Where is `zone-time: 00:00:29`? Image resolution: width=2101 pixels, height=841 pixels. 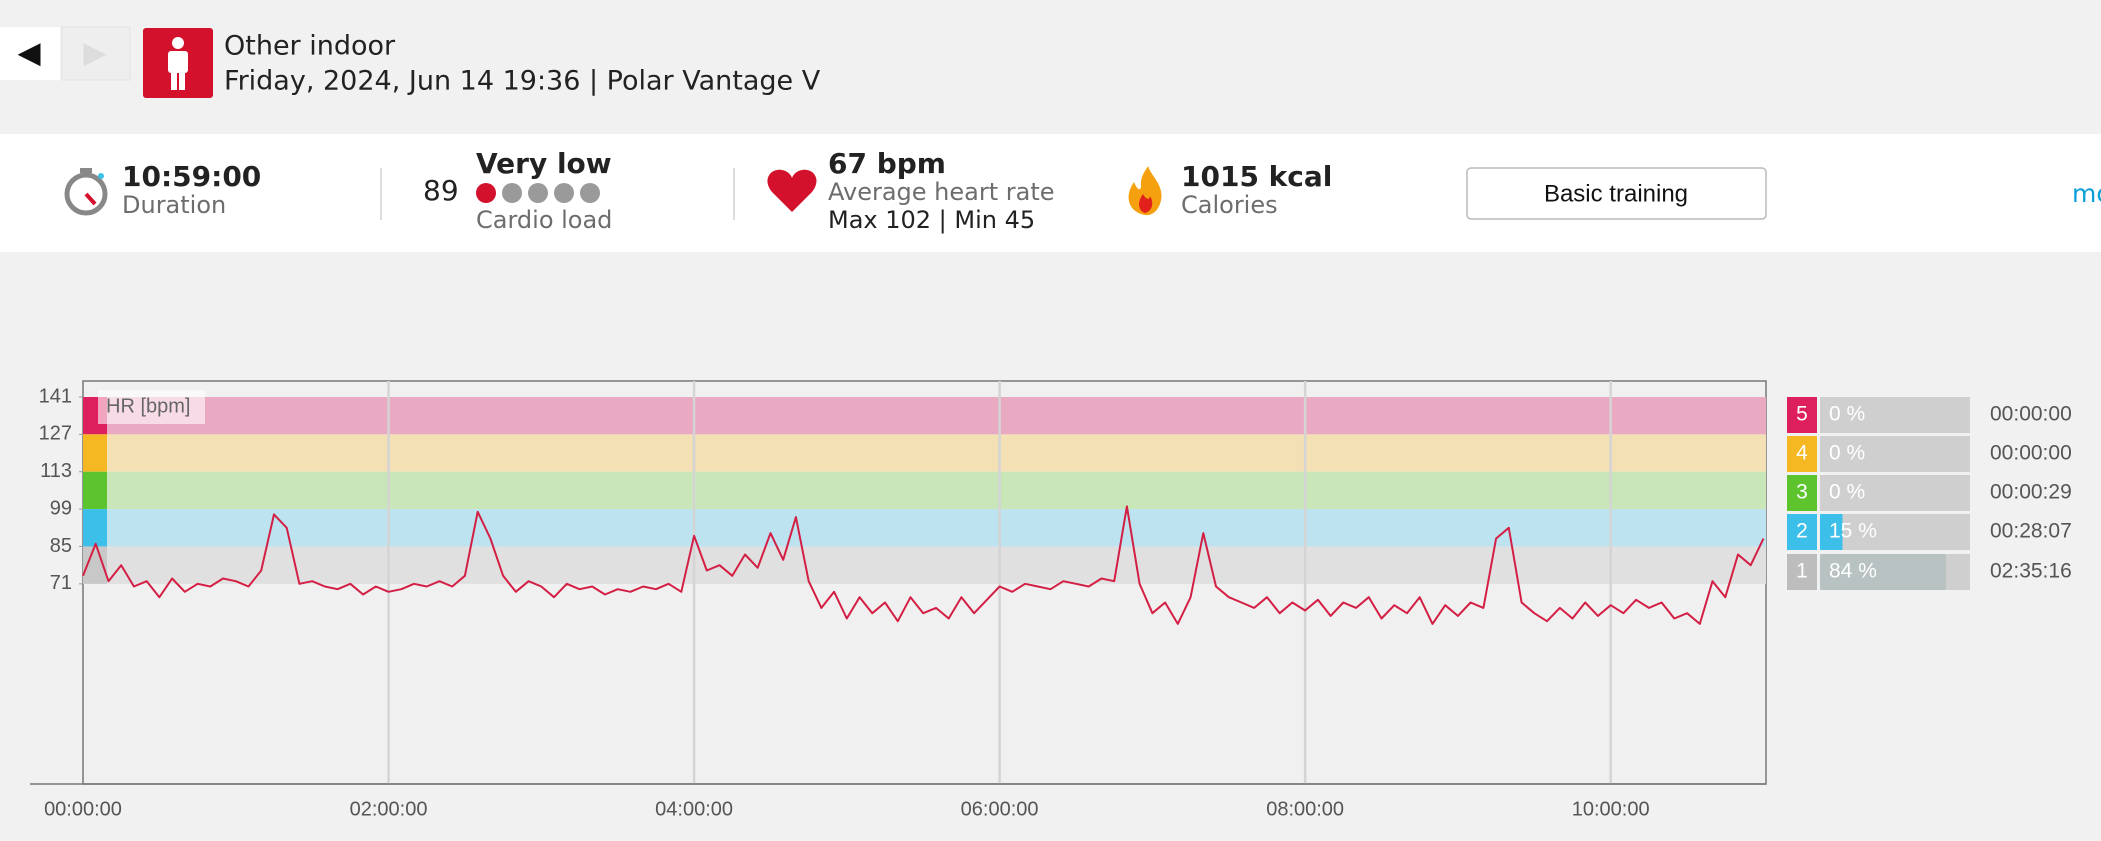
zone-time: 00:00:29 is located at coordinates (2031, 492).